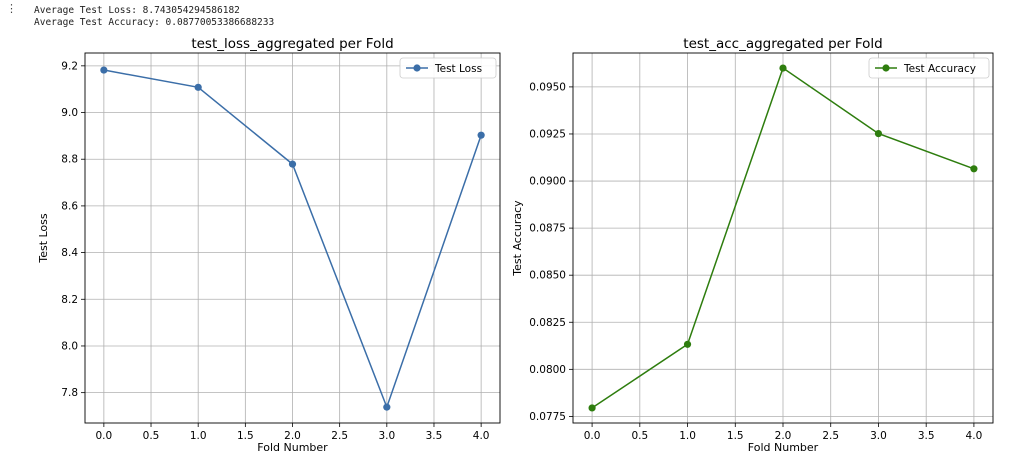 Image resolution: width=1011 pixels, height=466 pixels. What do you see at coordinates (547, 182) in the screenshot?
I see `y-tick-label: 0.0900` at bounding box center [547, 182].